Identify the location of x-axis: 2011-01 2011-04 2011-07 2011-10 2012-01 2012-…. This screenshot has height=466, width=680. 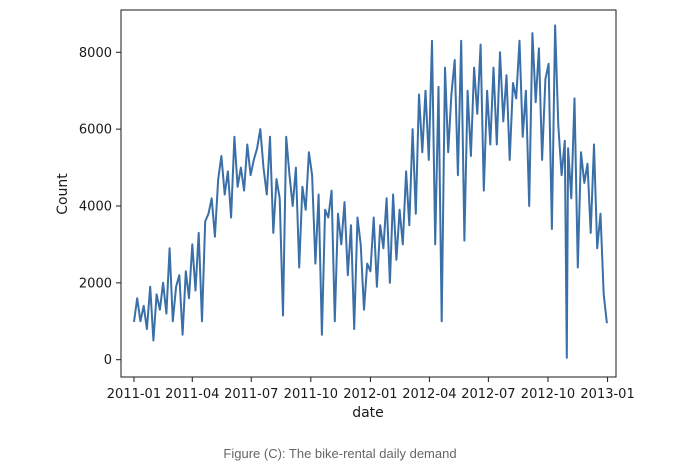
(371, 389).